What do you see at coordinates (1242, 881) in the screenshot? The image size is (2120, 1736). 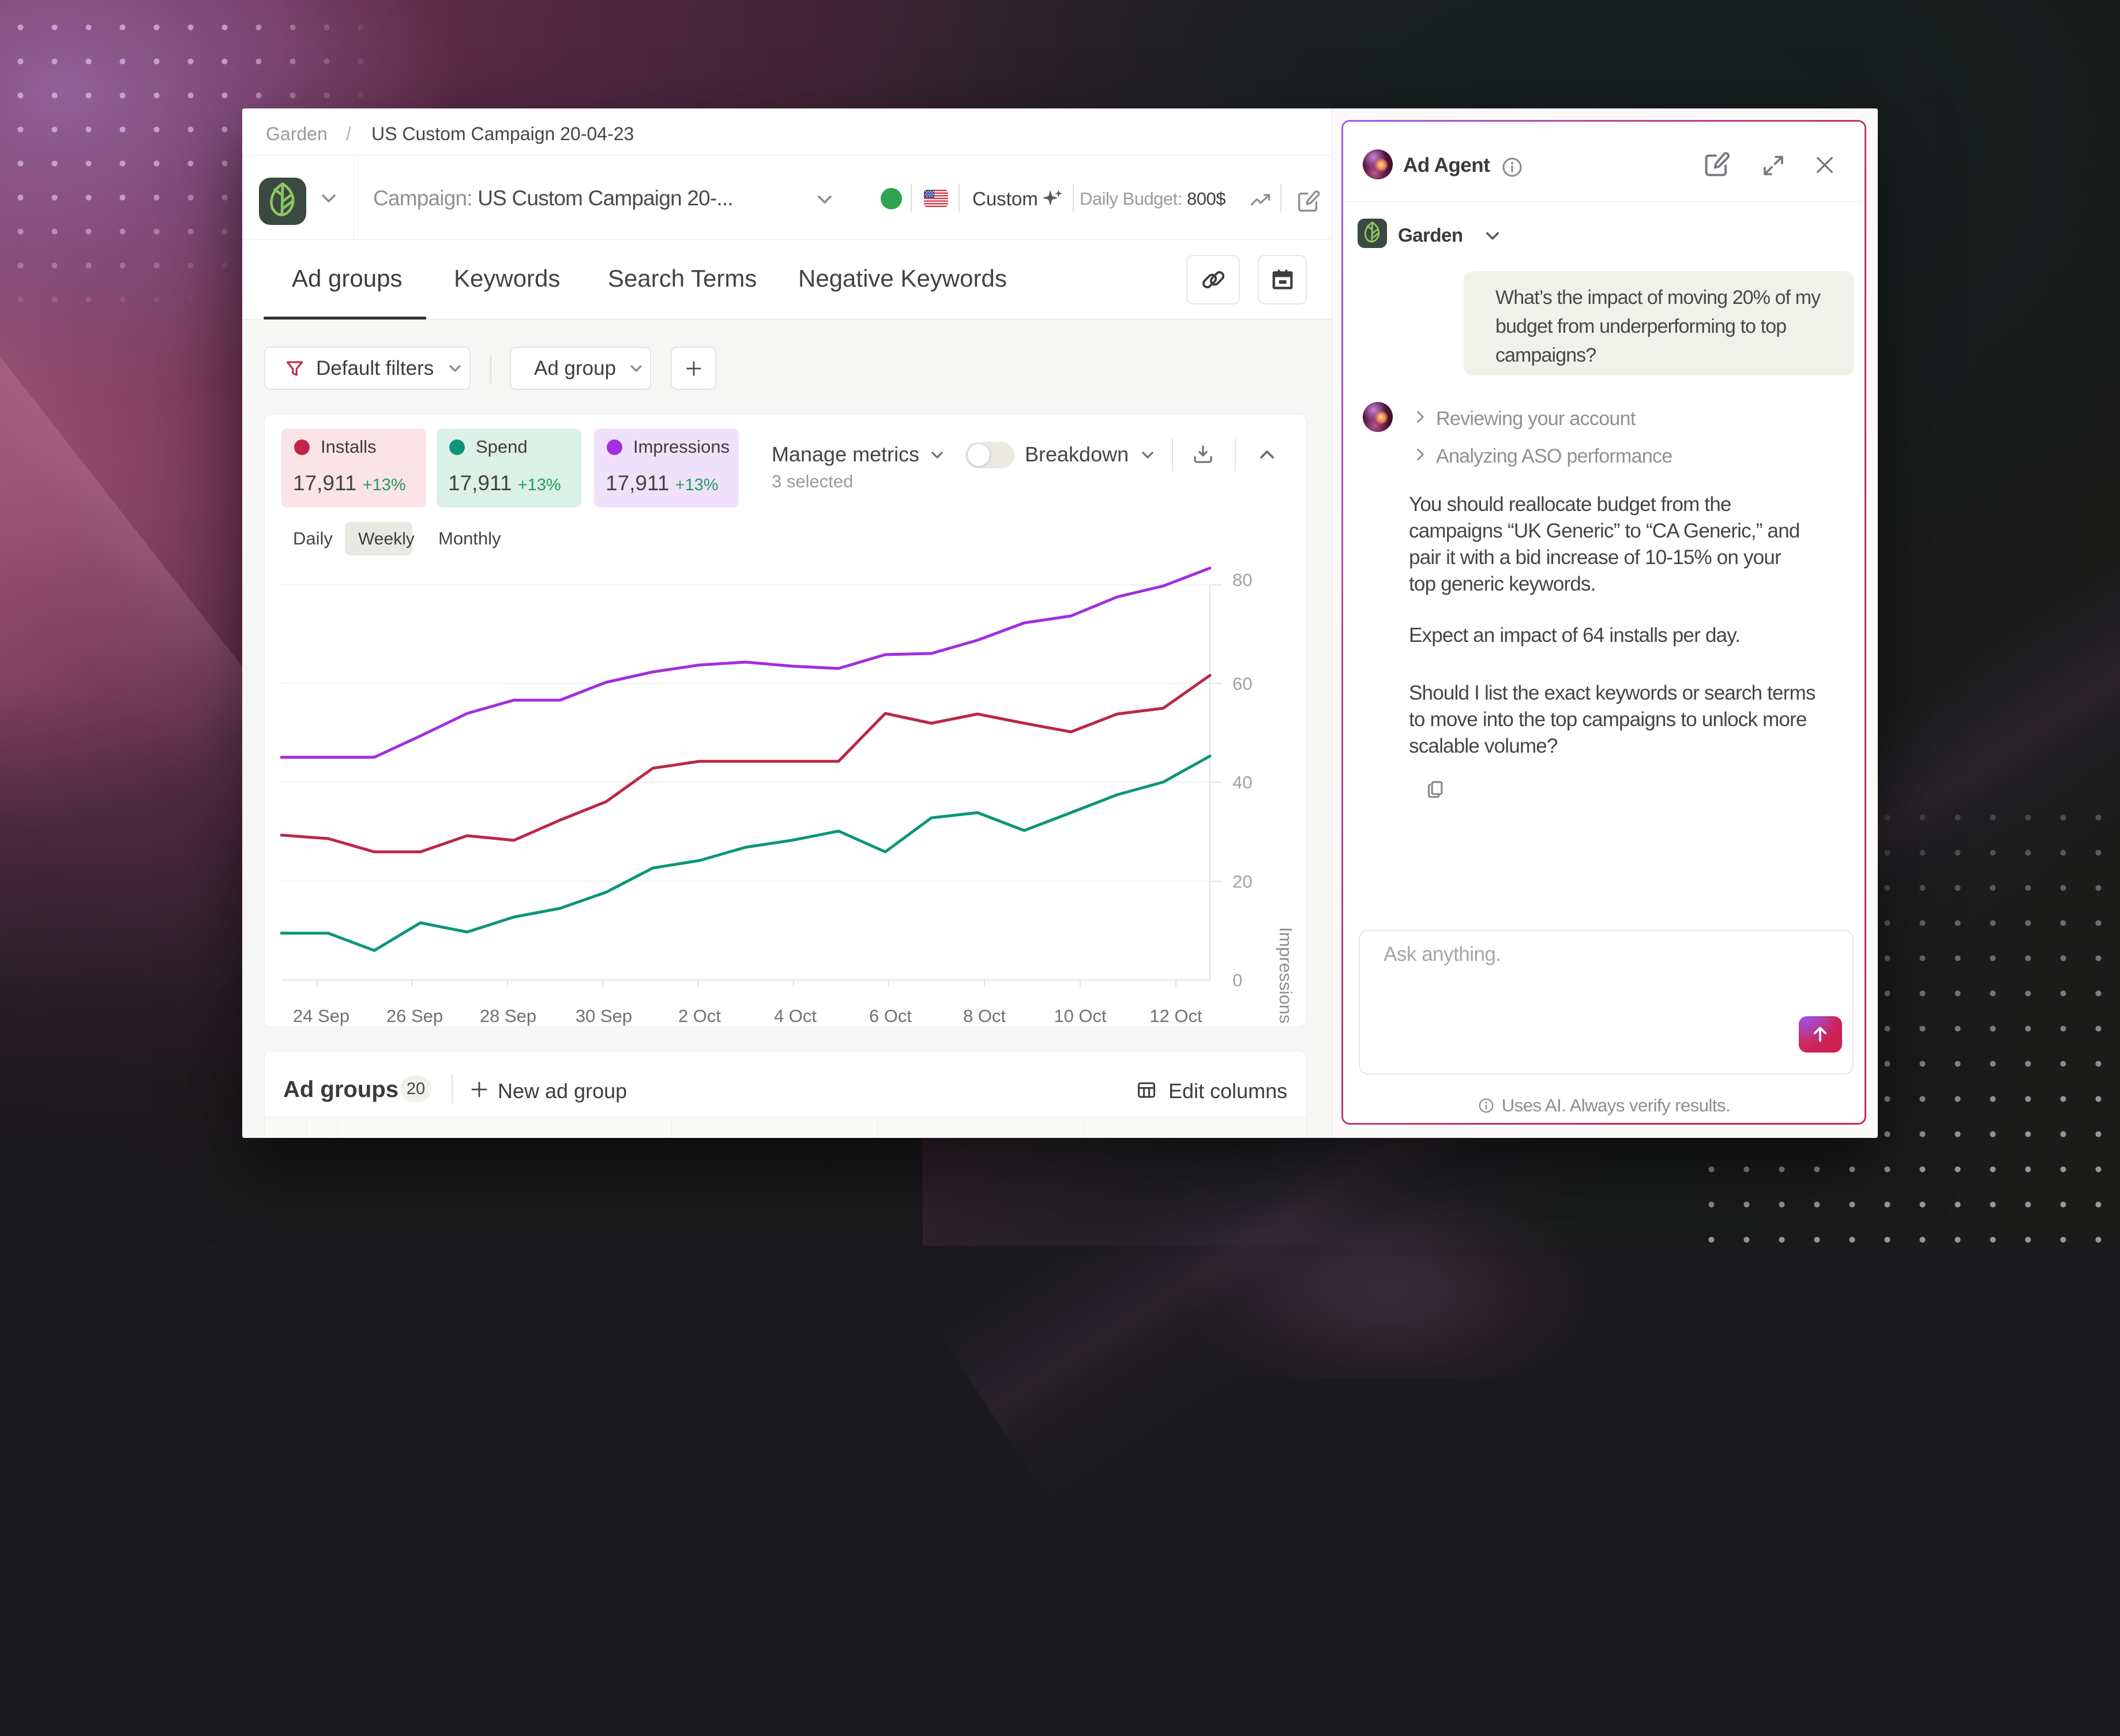 I see `svg-text: 20` at bounding box center [1242, 881].